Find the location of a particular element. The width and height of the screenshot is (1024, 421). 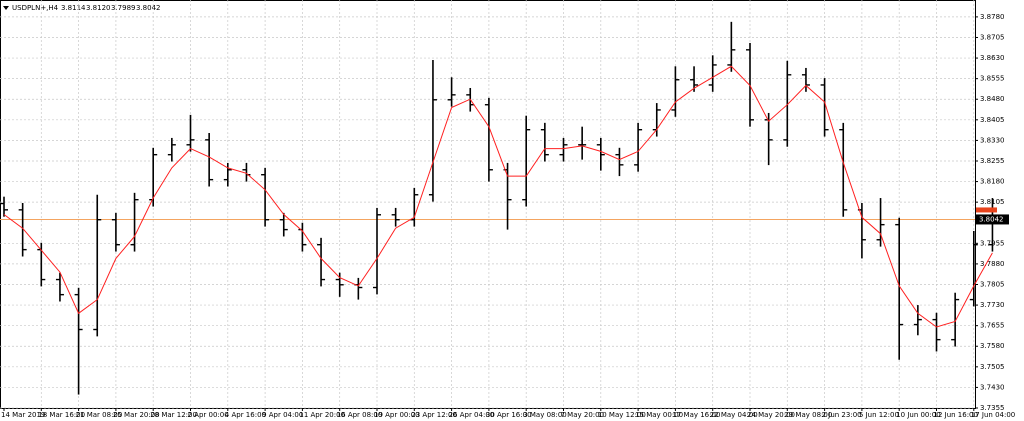

x-tick-label: 12 Jun 16:00 is located at coordinates (956, 415).